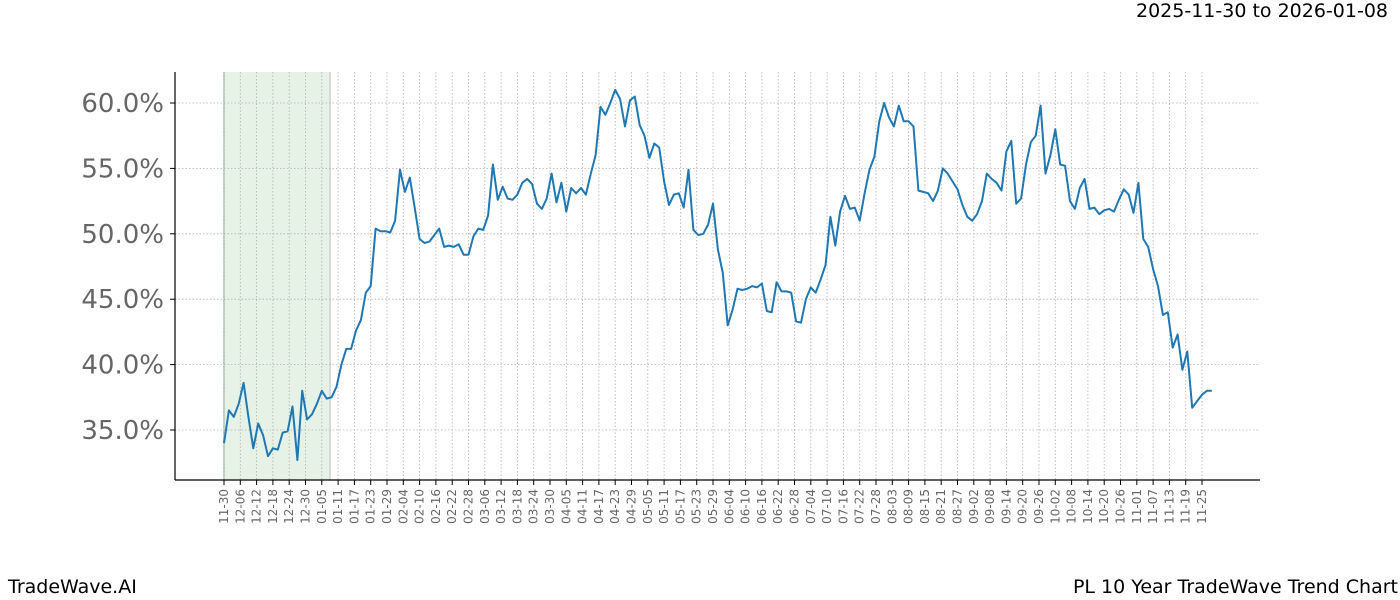  What do you see at coordinates (958, 506) in the screenshot?
I see `x-tick-label: 08-27` at bounding box center [958, 506].